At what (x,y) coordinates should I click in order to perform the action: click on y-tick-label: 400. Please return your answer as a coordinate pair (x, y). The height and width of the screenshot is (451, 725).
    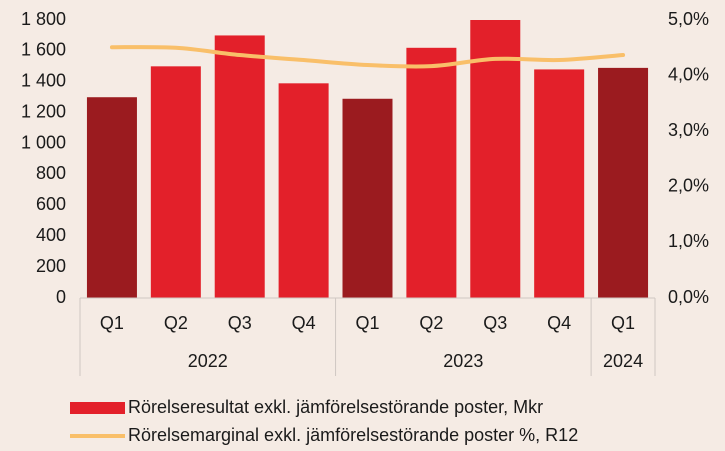
    Looking at the image, I should click on (51, 235).